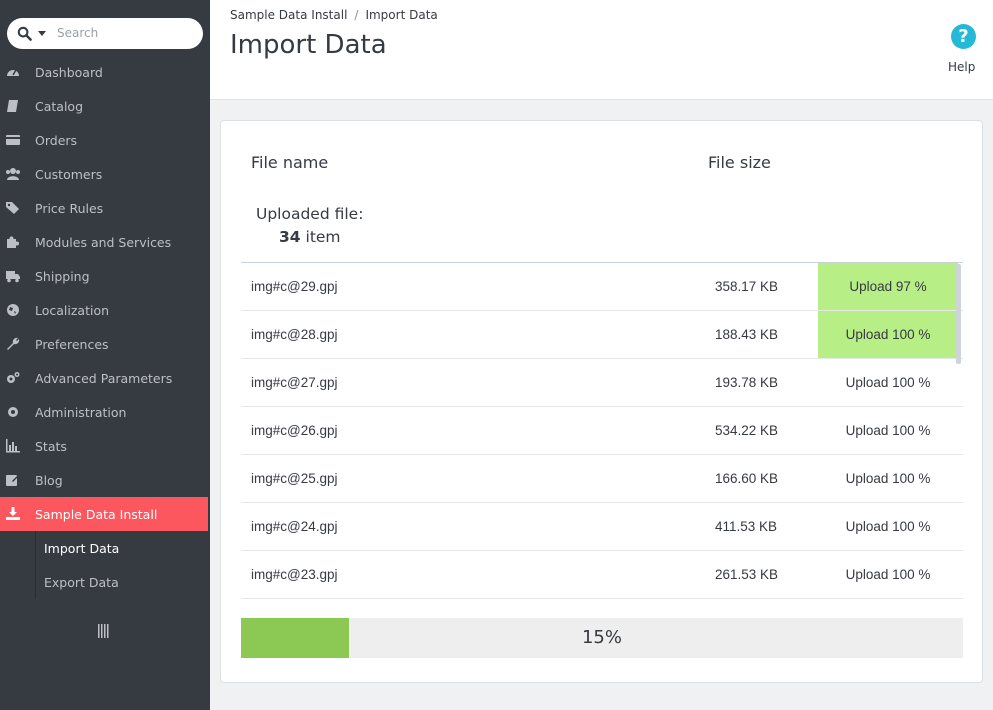 The height and width of the screenshot is (710, 993). What do you see at coordinates (13, 412) in the screenshot?
I see `gear-icon` at bounding box center [13, 412].